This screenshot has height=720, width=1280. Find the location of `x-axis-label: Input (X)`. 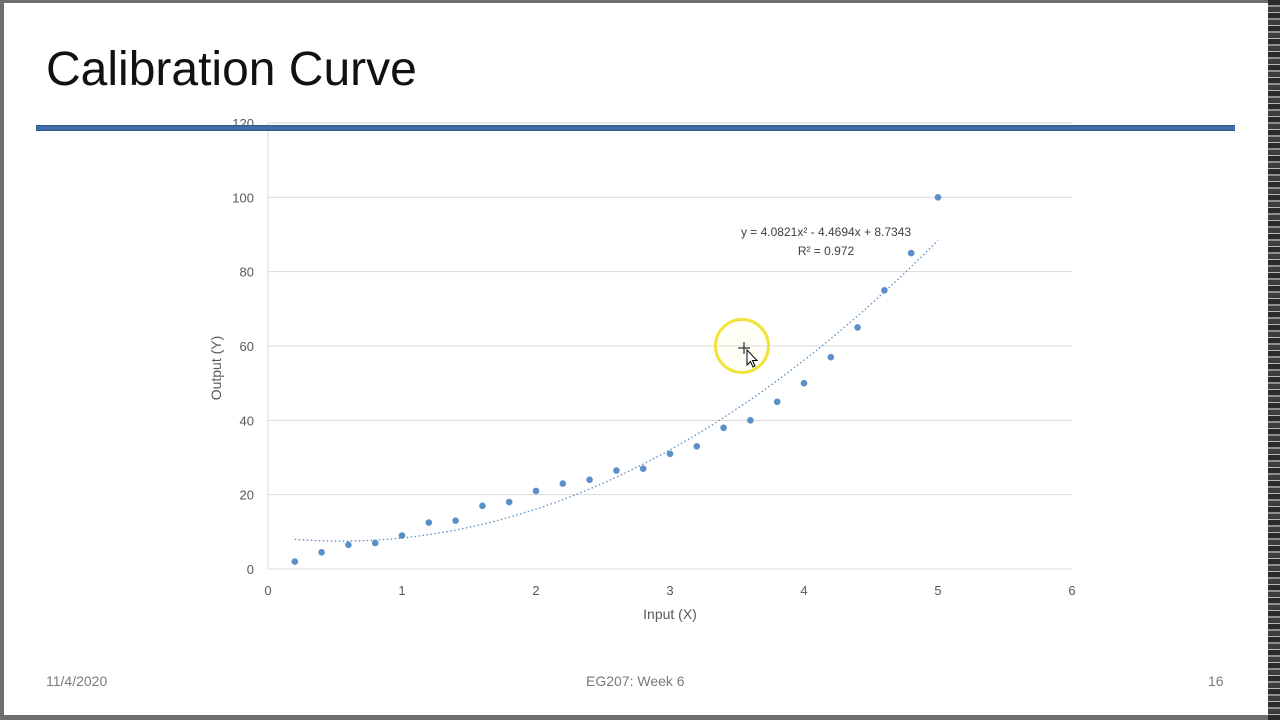

x-axis-label: Input (X) is located at coordinates (670, 614).